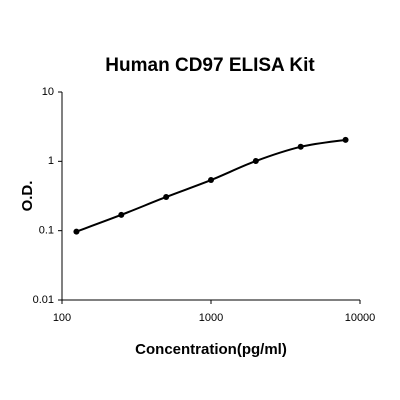 The height and width of the screenshot is (400, 400). I want to click on y-tick-label: 1, so click(51, 161).